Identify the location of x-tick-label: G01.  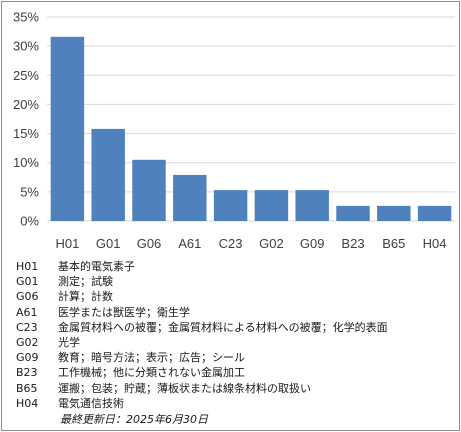
(108, 243).